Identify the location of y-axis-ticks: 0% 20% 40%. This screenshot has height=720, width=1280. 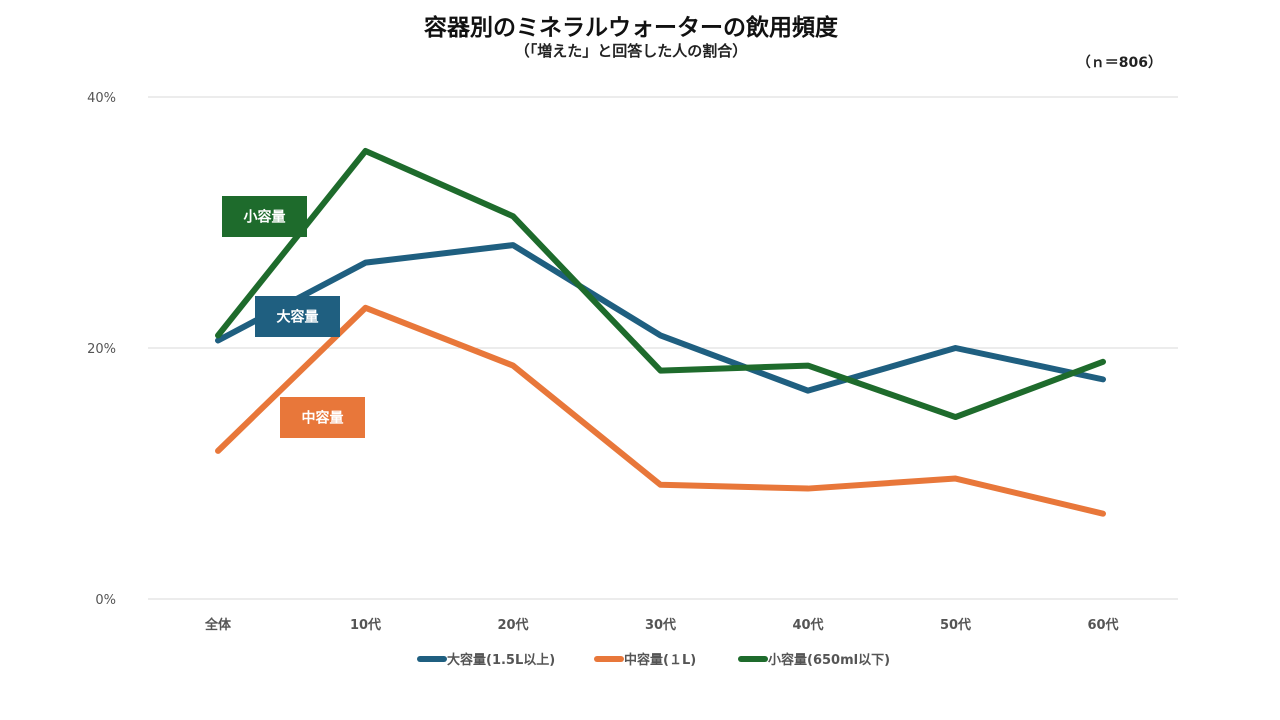
(101, 349).